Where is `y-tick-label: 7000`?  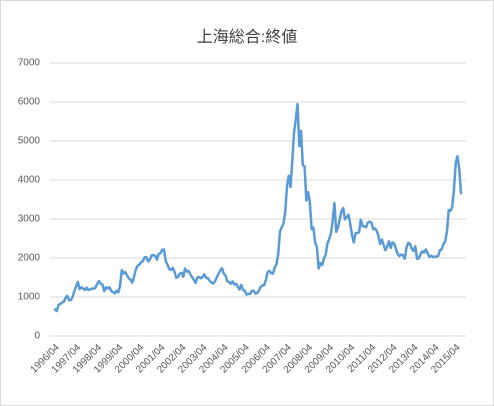
y-tick-label: 7000 is located at coordinates (29, 63).